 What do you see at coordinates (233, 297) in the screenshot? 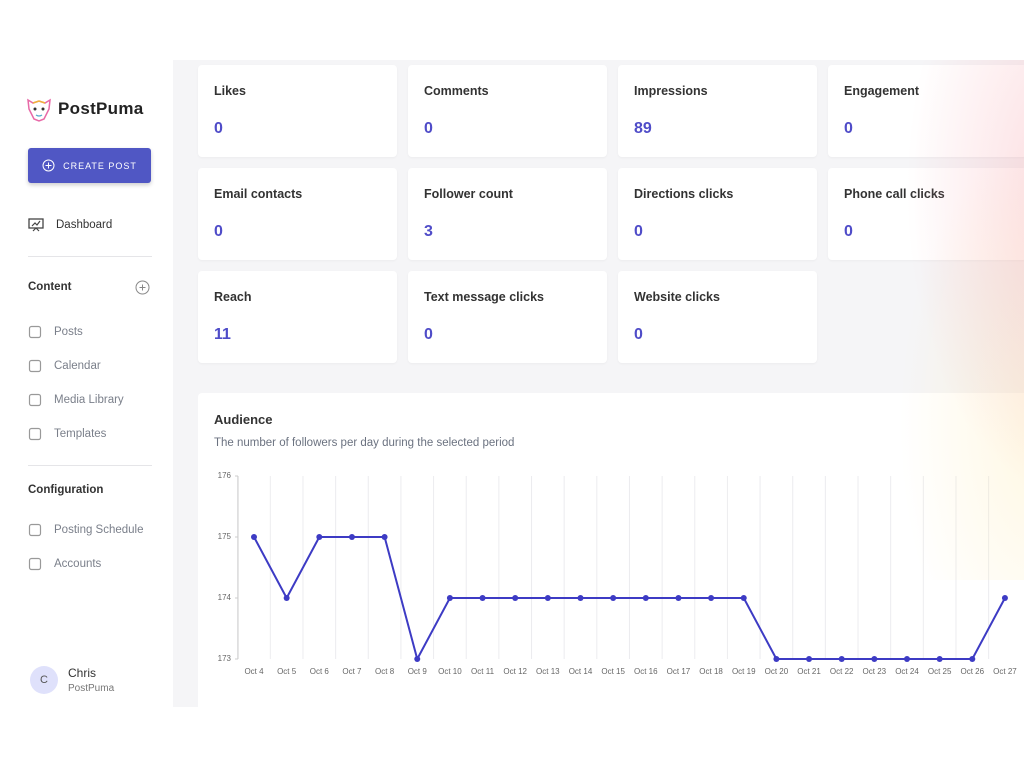
I see `stat-label: Reach` at bounding box center [233, 297].